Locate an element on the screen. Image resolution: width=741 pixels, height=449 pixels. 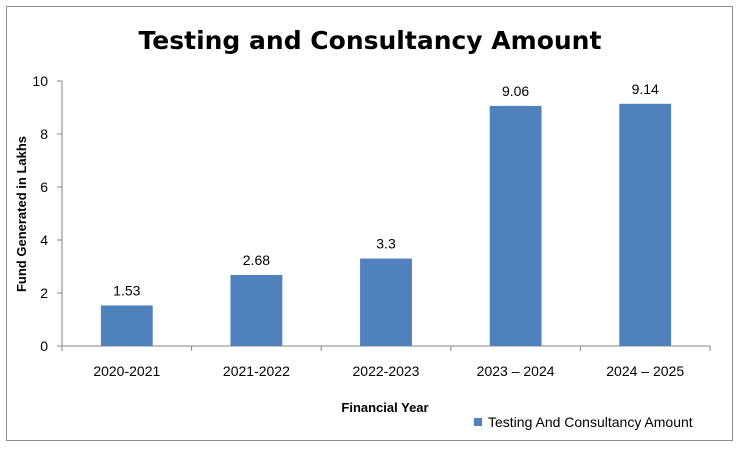
x-tick-label: 2022-2023 is located at coordinates (386, 371).